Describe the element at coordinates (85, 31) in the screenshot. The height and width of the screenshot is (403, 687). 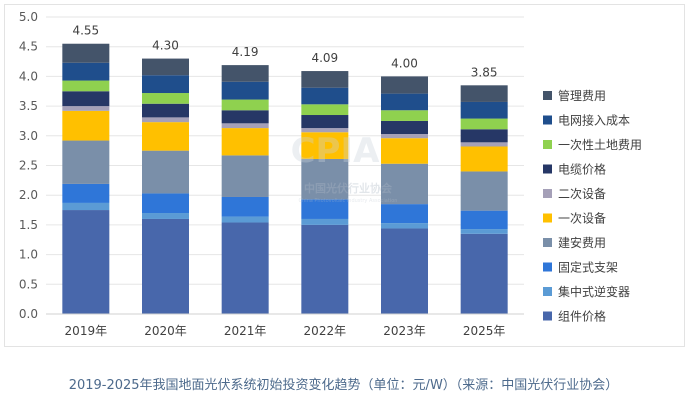
I see `total-label: 4.55` at that location.